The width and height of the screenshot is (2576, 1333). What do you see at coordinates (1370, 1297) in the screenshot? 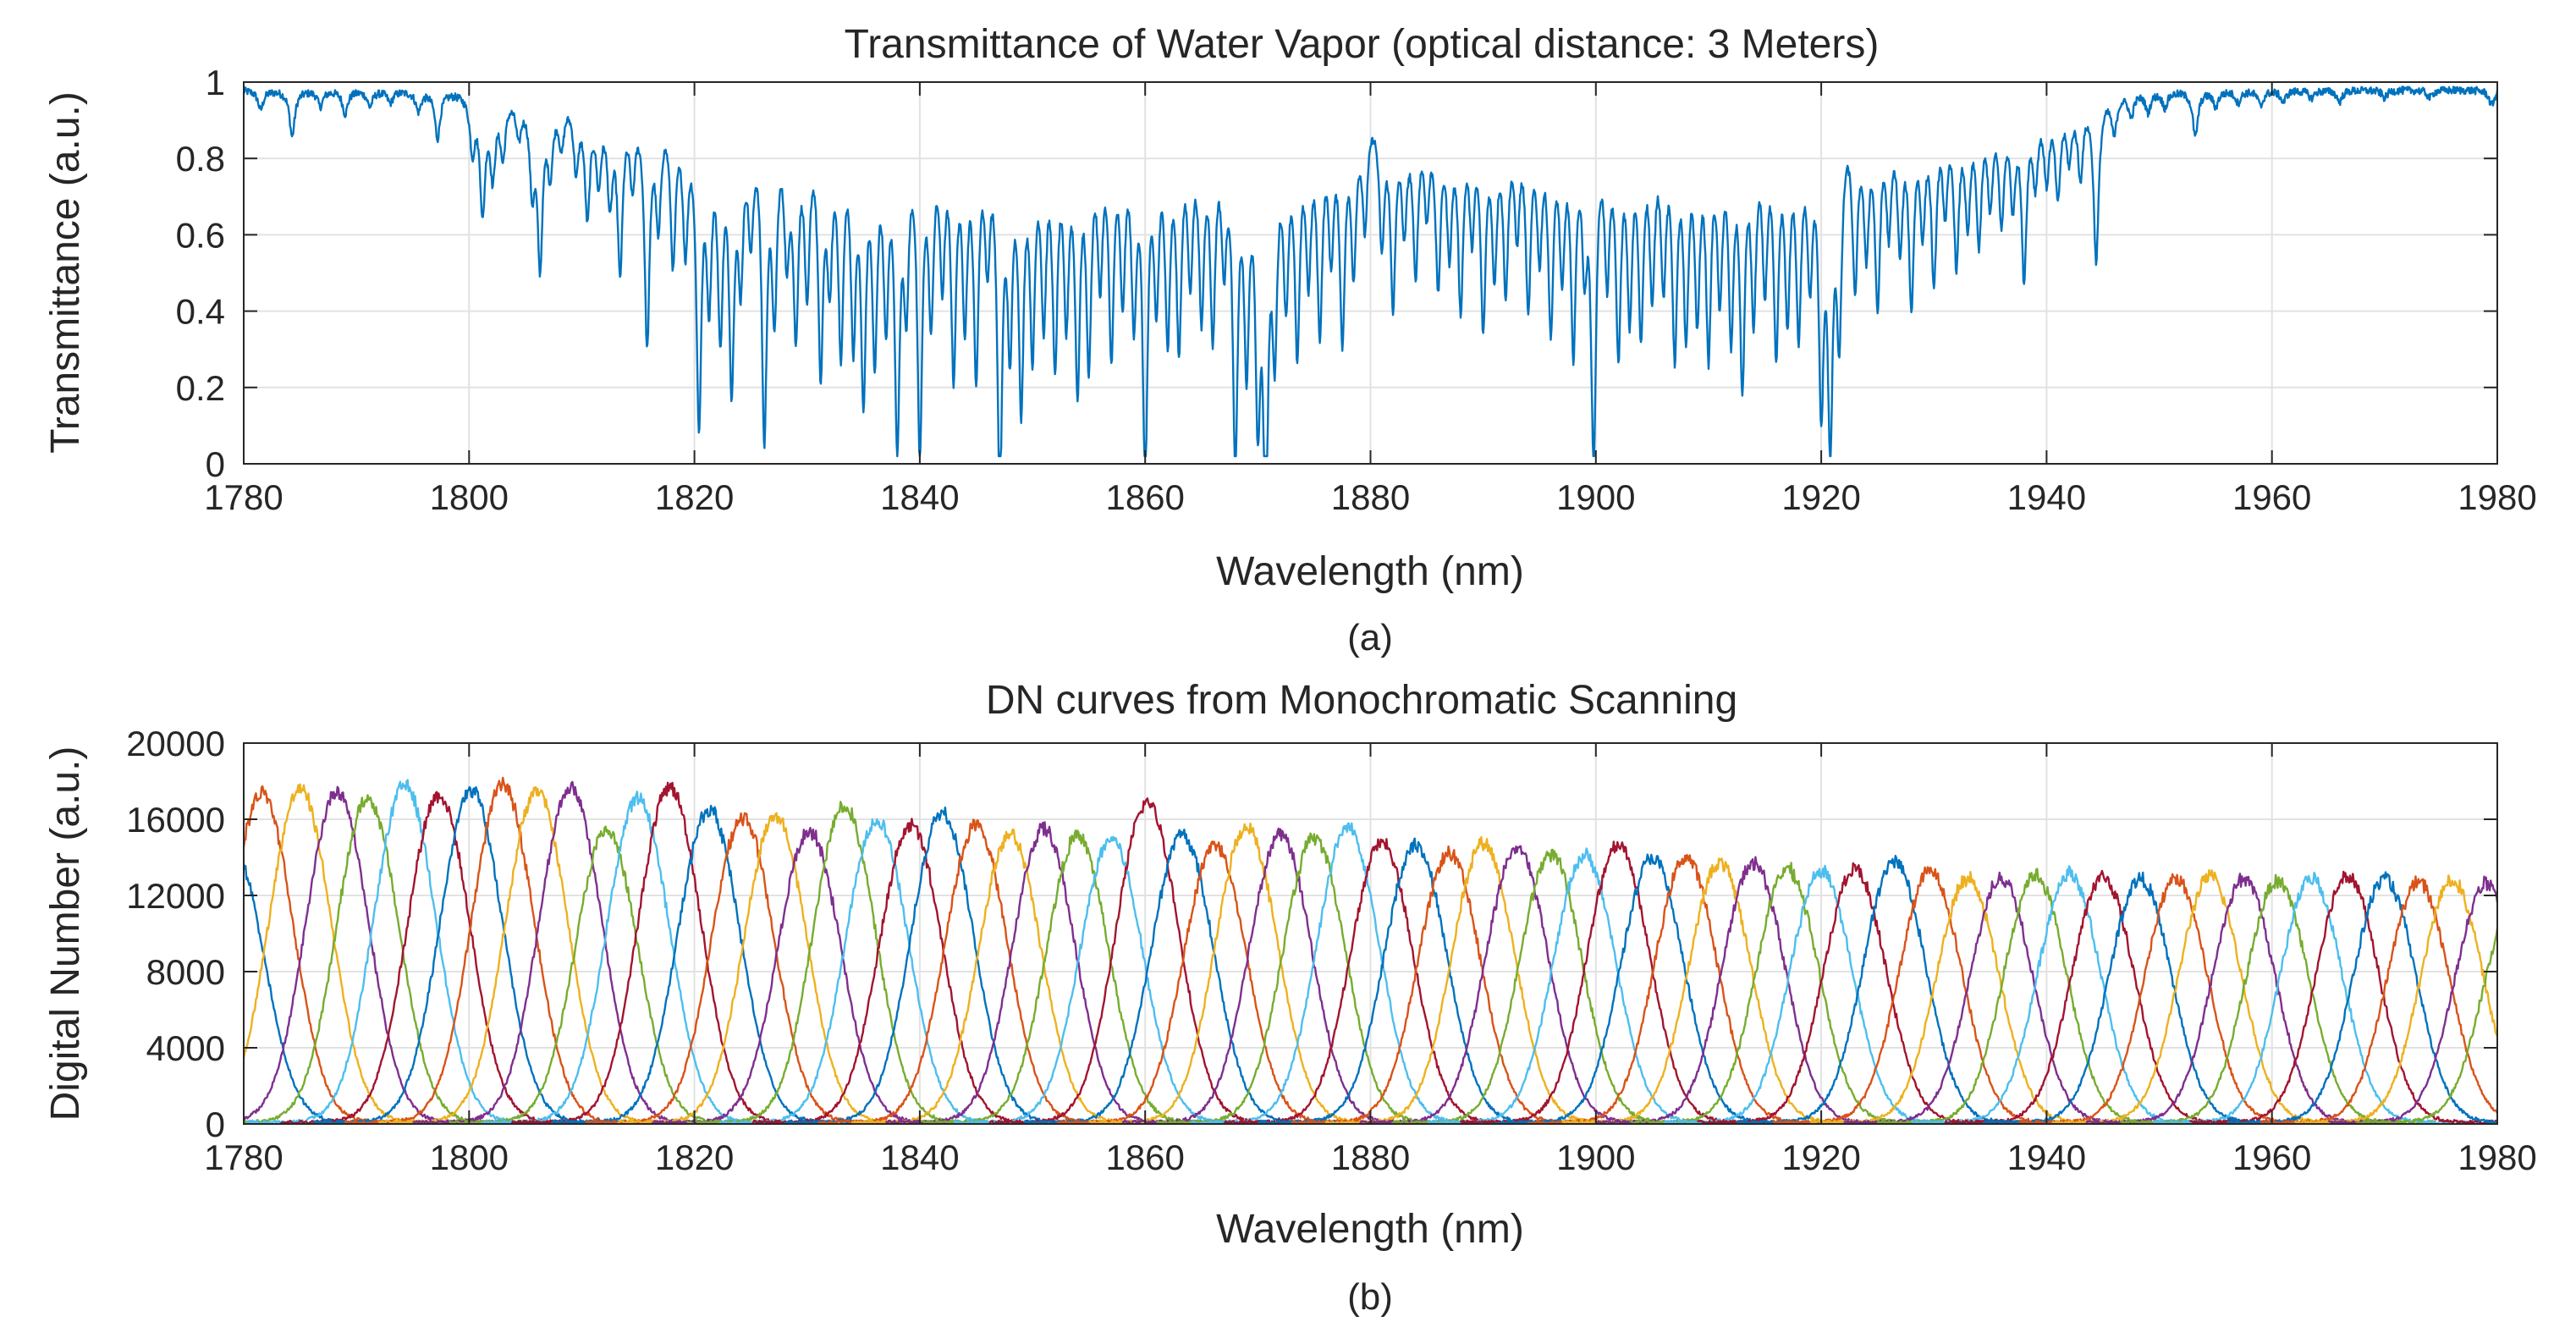
I see `caption-b: (b)` at bounding box center [1370, 1297].